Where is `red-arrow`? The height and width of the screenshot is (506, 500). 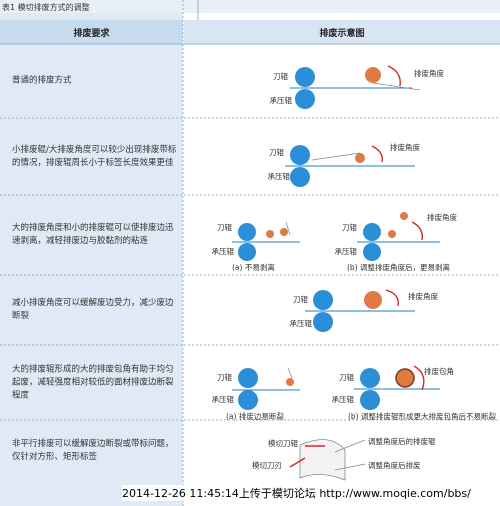
red-arrow is located at coordinates (297, 462).